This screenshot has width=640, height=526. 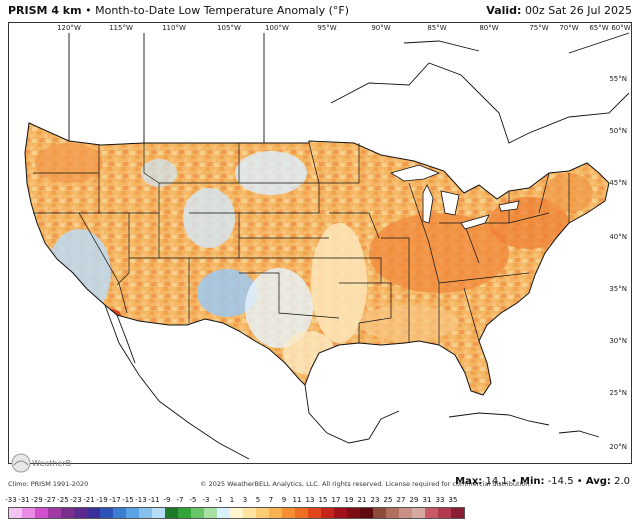 What do you see at coordinates (326, 28) in the screenshot?
I see `longitude-label: 95°W` at bounding box center [326, 28].